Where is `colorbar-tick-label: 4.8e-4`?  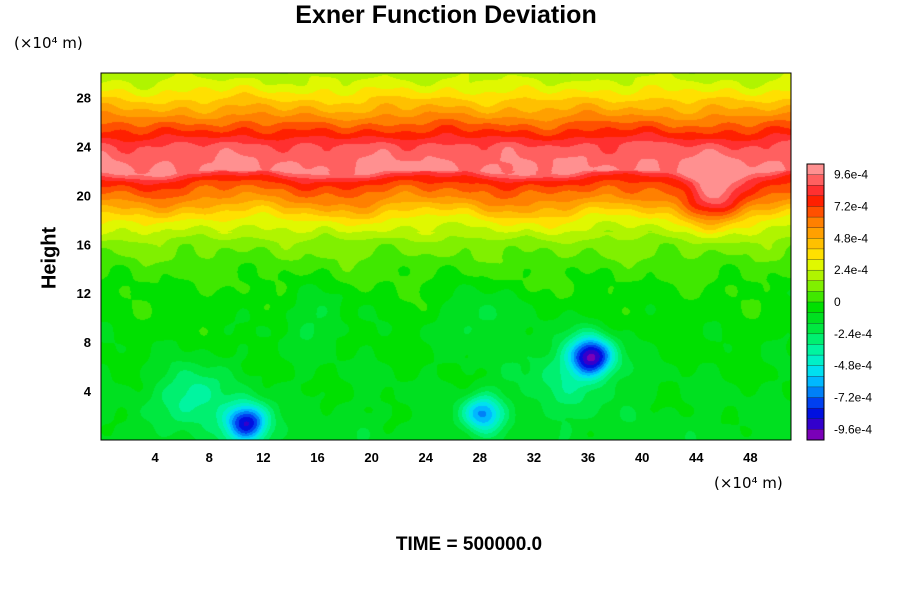
colorbar-tick-label: 4.8e-4 is located at coordinates (851, 238).